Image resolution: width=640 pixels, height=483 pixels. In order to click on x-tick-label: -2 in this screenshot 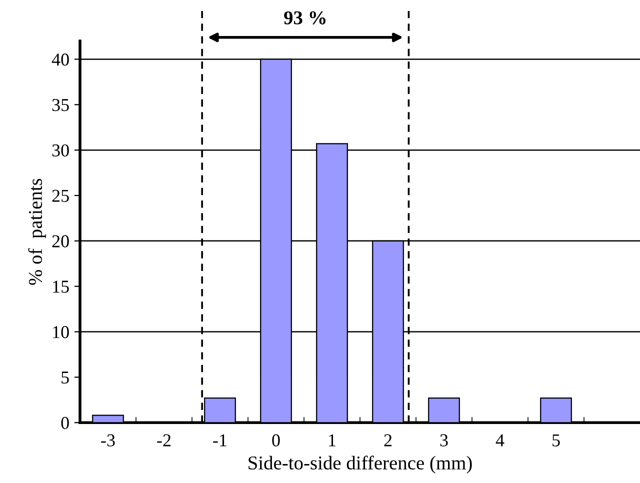, I will do `click(164, 440)`.